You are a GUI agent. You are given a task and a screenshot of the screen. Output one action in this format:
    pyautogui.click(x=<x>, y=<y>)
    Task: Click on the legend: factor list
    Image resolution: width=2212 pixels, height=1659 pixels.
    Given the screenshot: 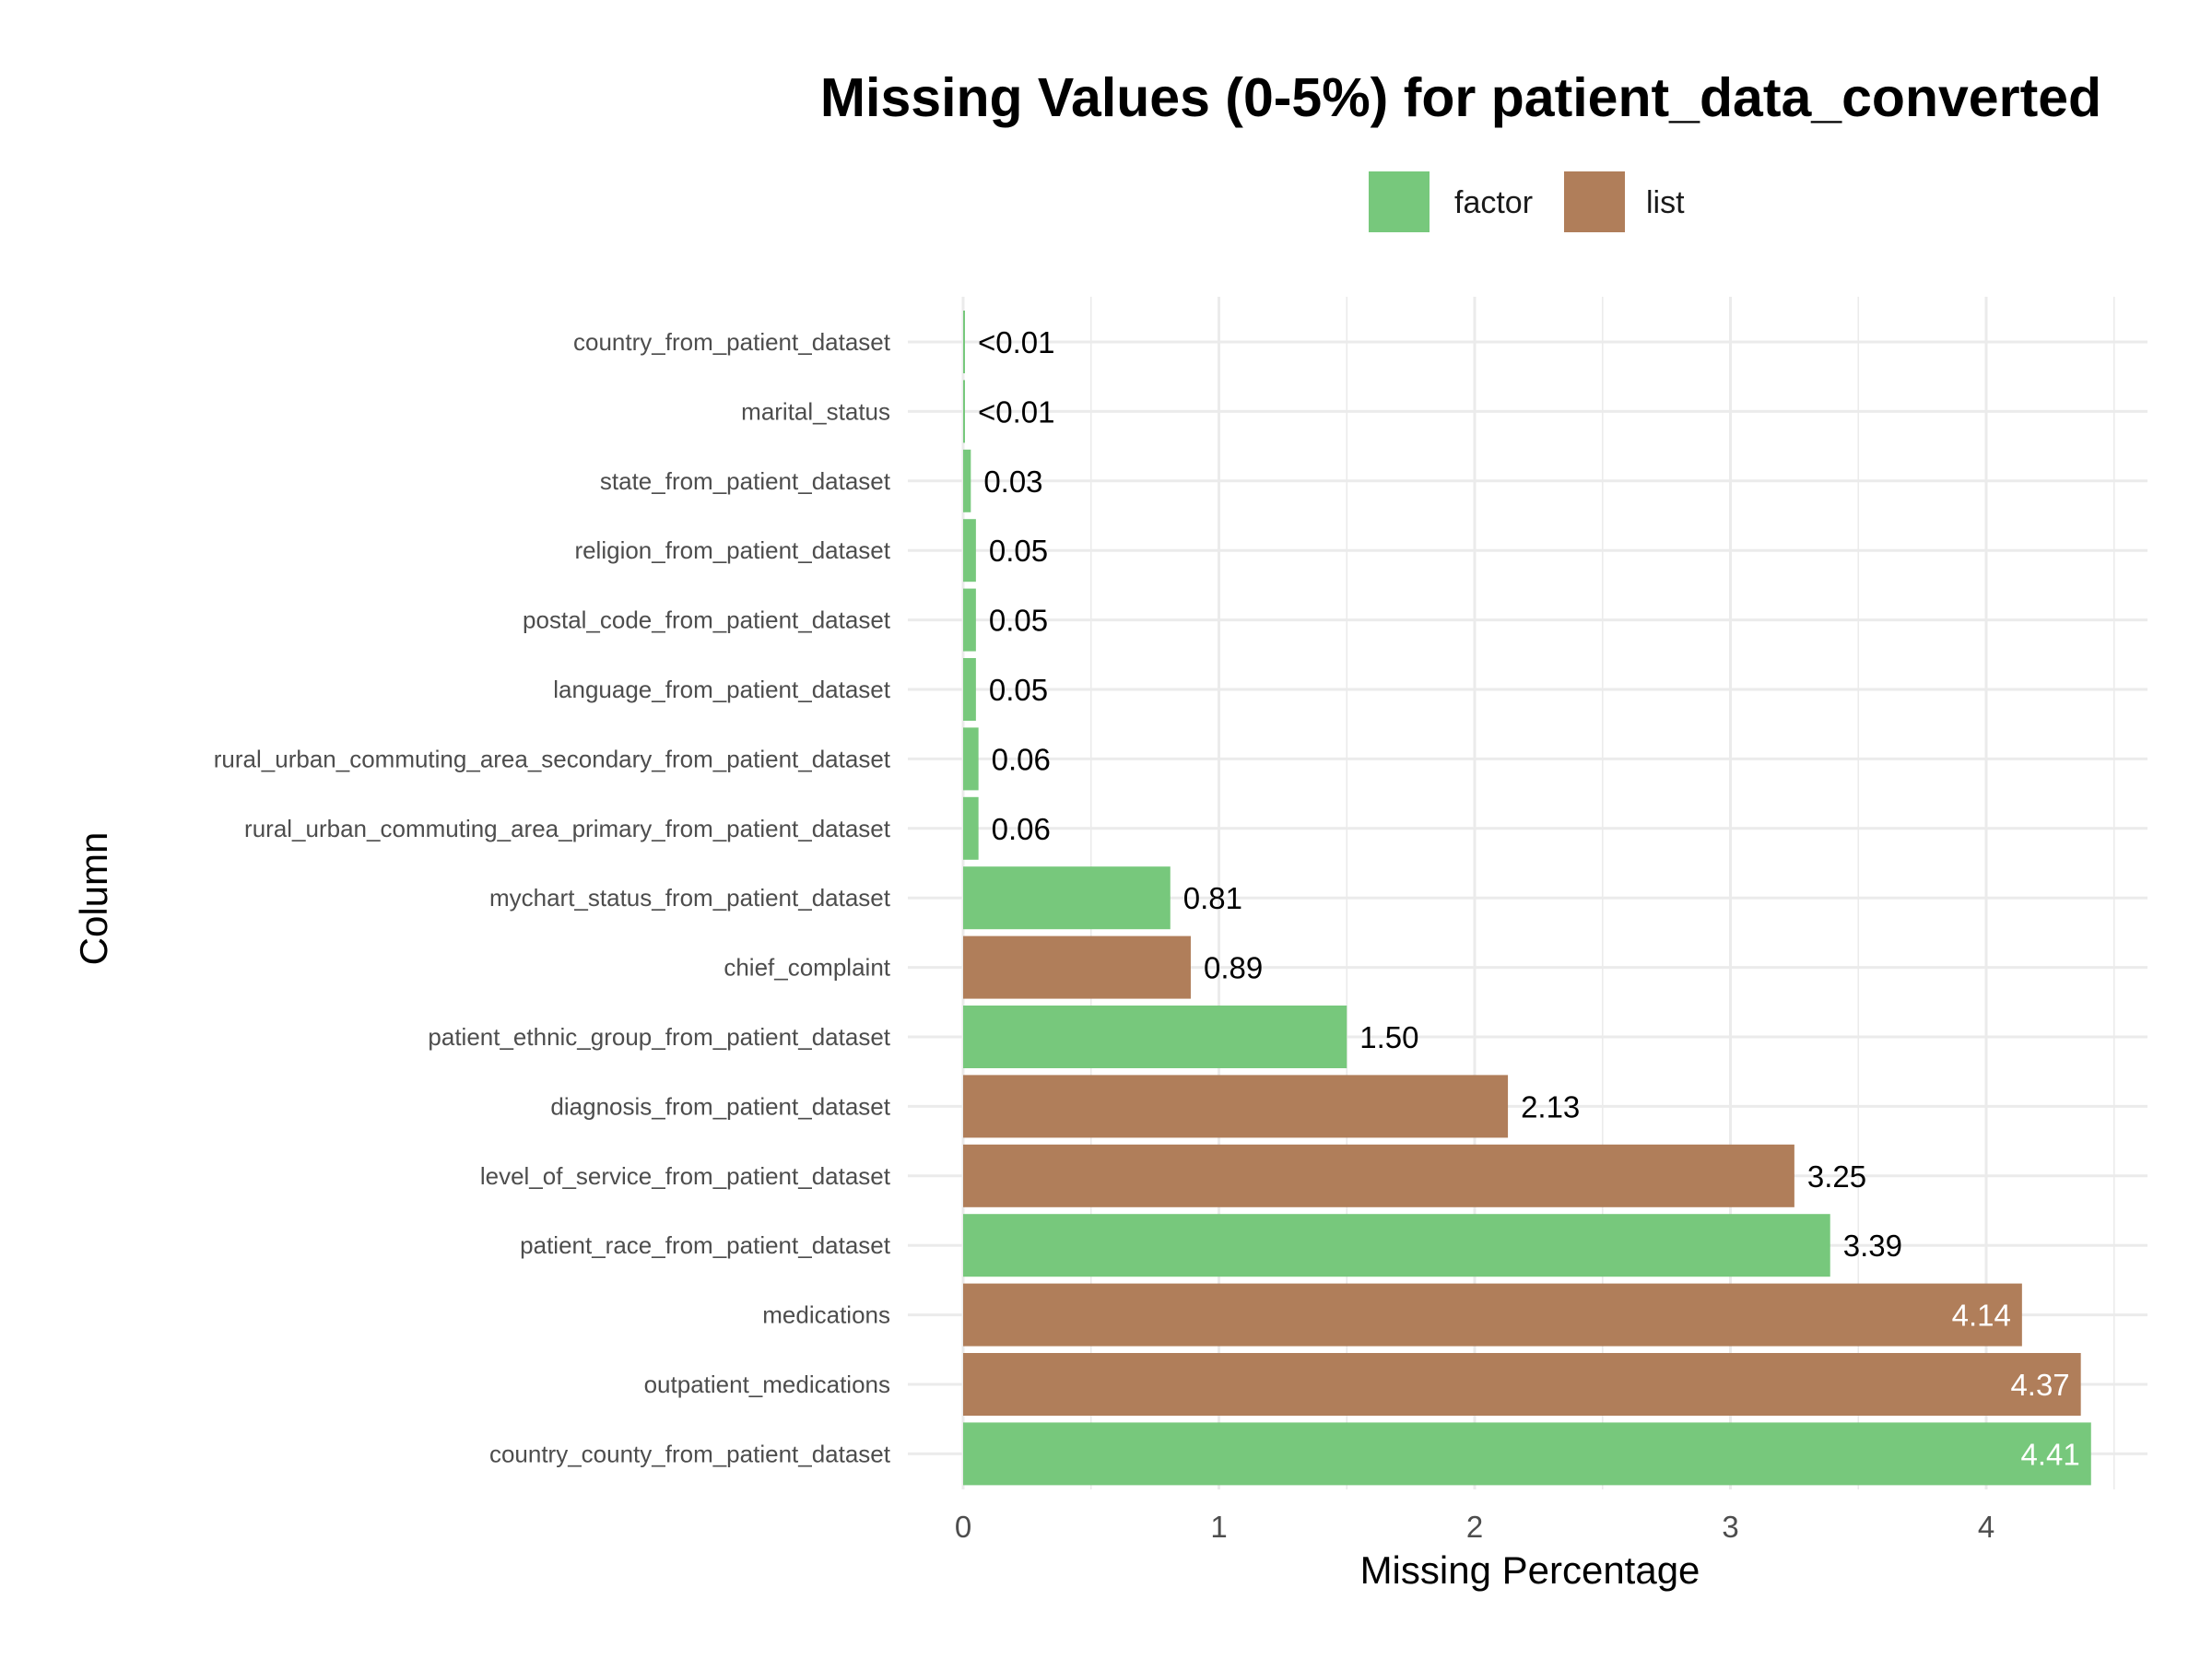 What is the action you would take?
    pyautogui.click(x=1527, y=201)
    